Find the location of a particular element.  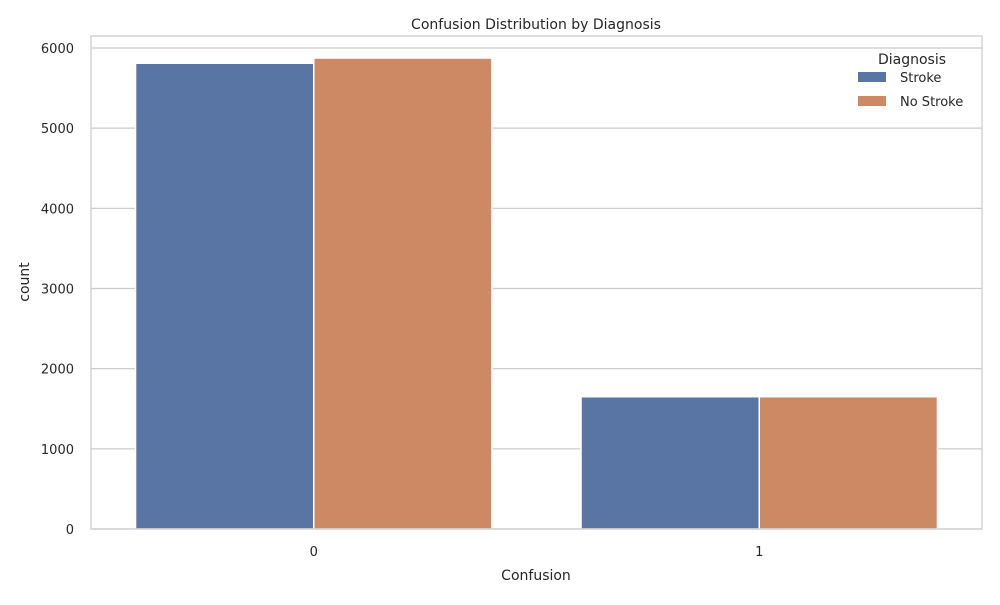

legend-label: Stroke is located at coordinates (920, 78).